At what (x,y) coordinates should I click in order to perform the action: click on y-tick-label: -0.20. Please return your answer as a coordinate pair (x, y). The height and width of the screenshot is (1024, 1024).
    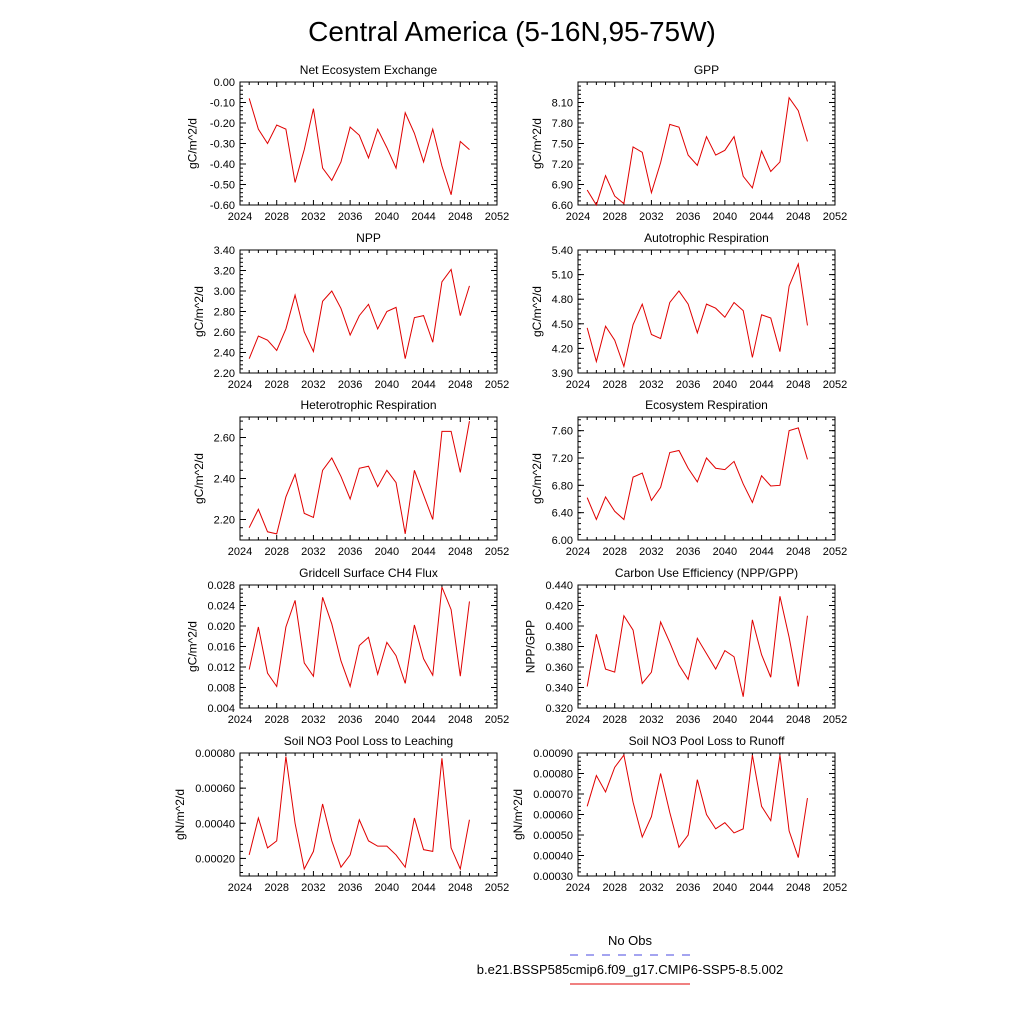
    Looking at the image, I should click on (222, 124).